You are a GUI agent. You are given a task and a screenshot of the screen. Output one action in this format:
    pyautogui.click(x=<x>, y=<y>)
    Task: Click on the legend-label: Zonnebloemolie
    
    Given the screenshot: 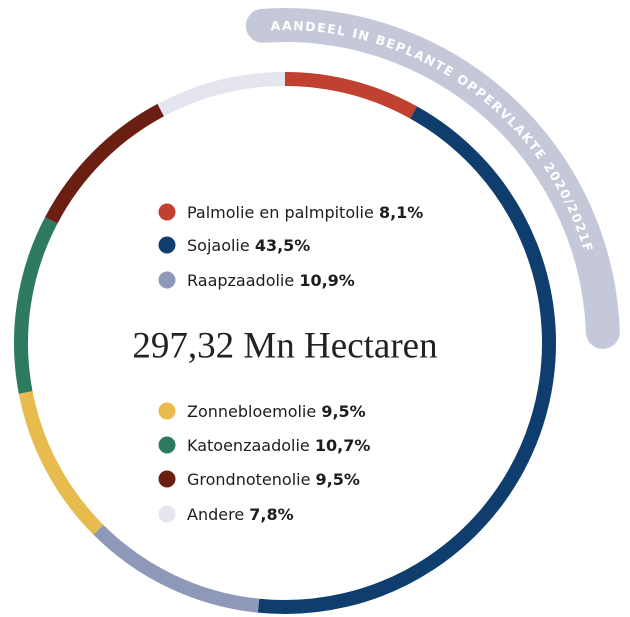 What is the action you would take?
    pyautogui.click(x=251, y=411)
    